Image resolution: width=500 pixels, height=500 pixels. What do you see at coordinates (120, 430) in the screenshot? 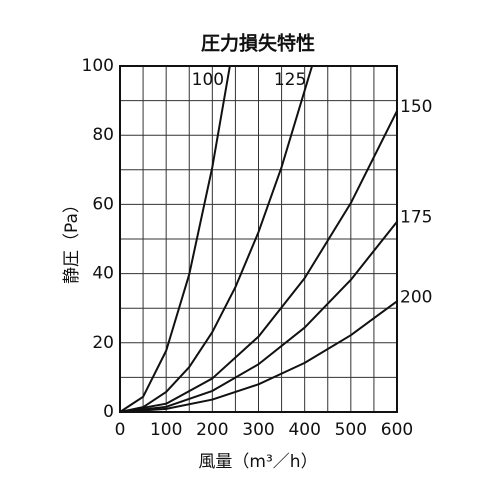
I see `x-tick-label: 0` at bounding box center [120, 430].